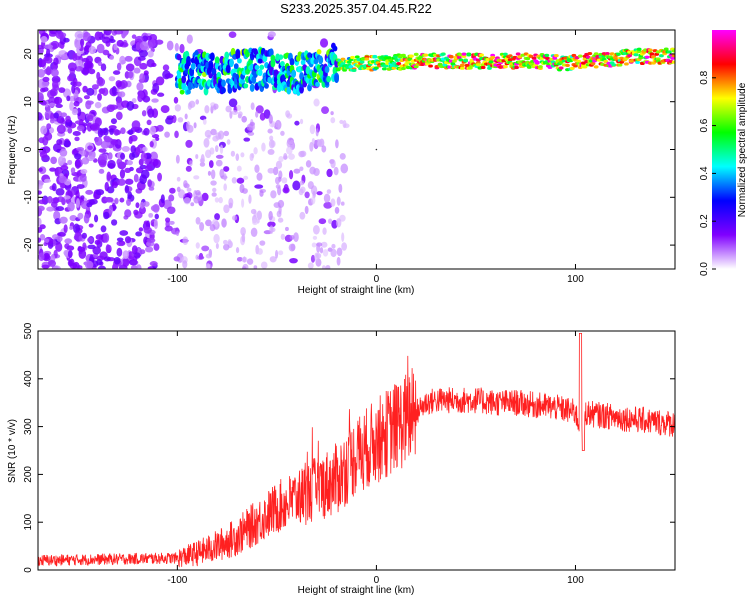 Image resolution: width=750 pixels, height=600 pixels. Describe the element at coordinates (704, 173) in the screenshot. I see `colorbar-tick-label: 0.4` at that location.